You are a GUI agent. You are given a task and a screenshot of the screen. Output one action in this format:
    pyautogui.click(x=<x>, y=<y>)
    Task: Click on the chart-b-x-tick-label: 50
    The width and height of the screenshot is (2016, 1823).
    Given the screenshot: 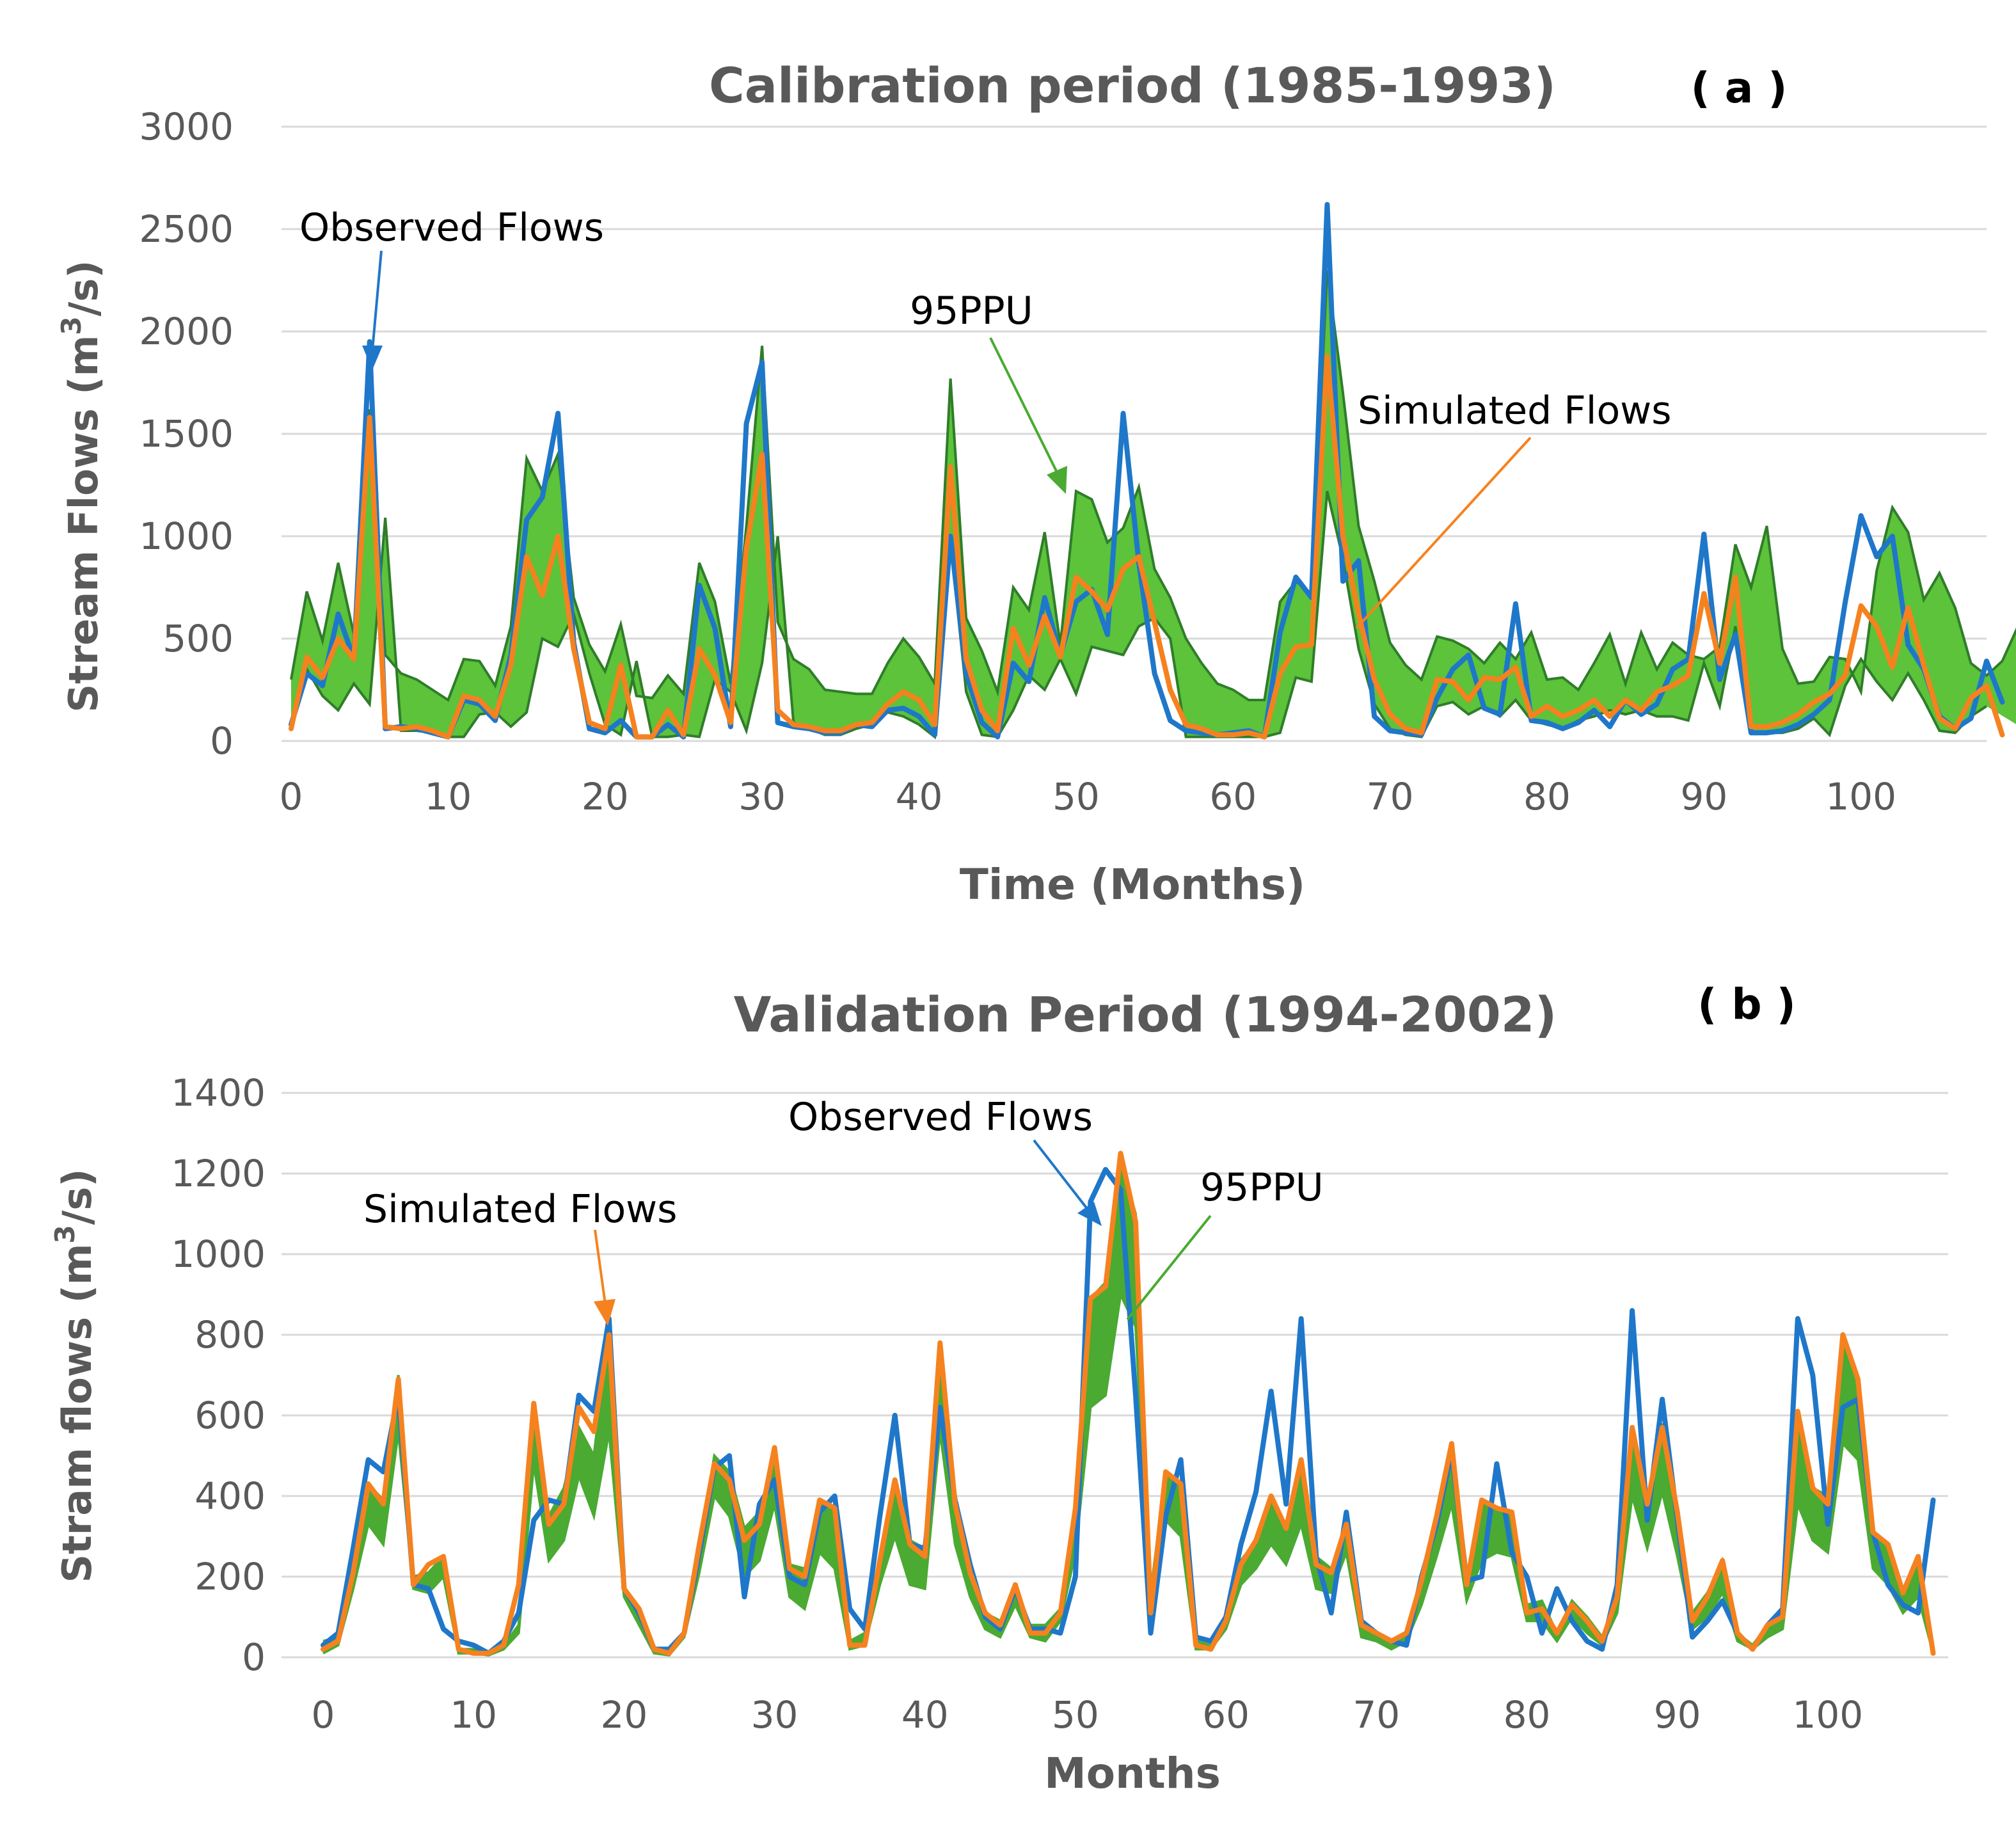 What is the action you would take?
    pyautogui.click(x=1075, y=1715)
    